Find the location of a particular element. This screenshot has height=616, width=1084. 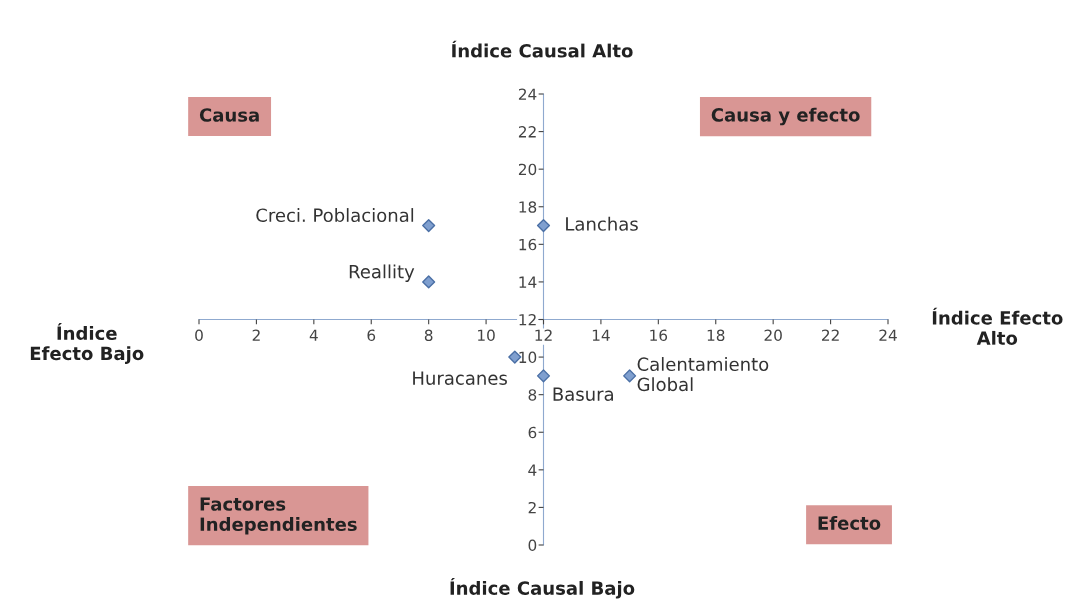

annotation: Efecto is located at coordinates (849, 522).